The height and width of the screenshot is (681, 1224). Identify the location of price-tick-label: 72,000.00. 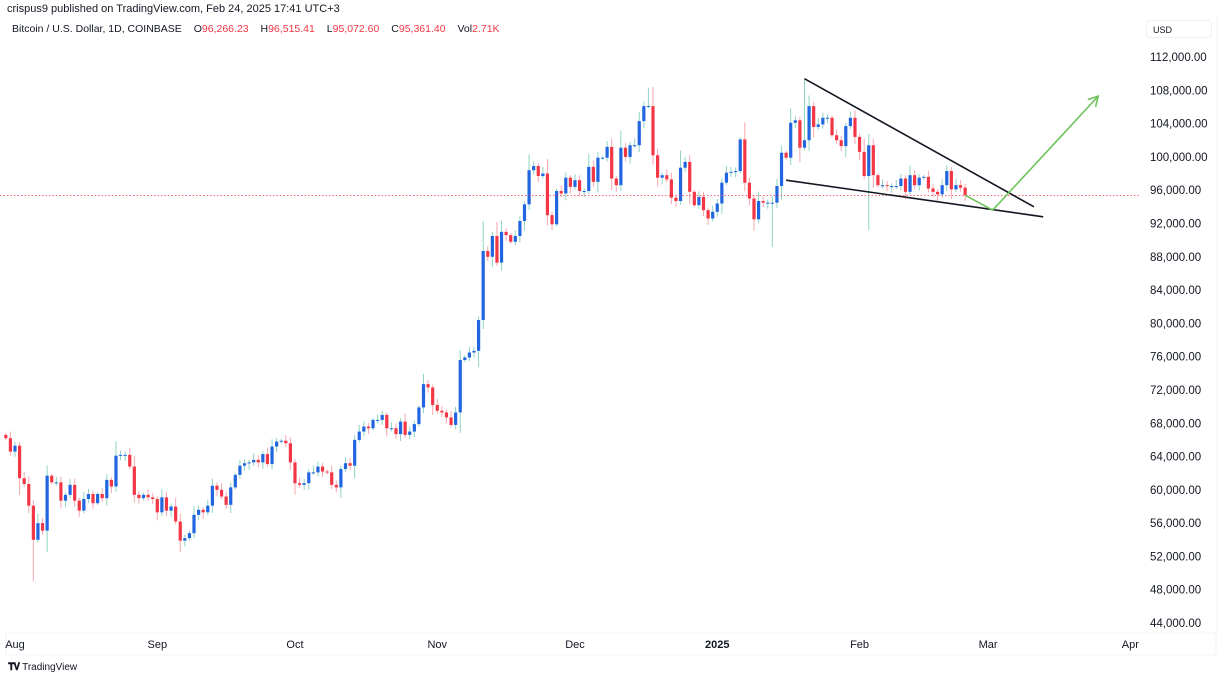
(1175, 391).